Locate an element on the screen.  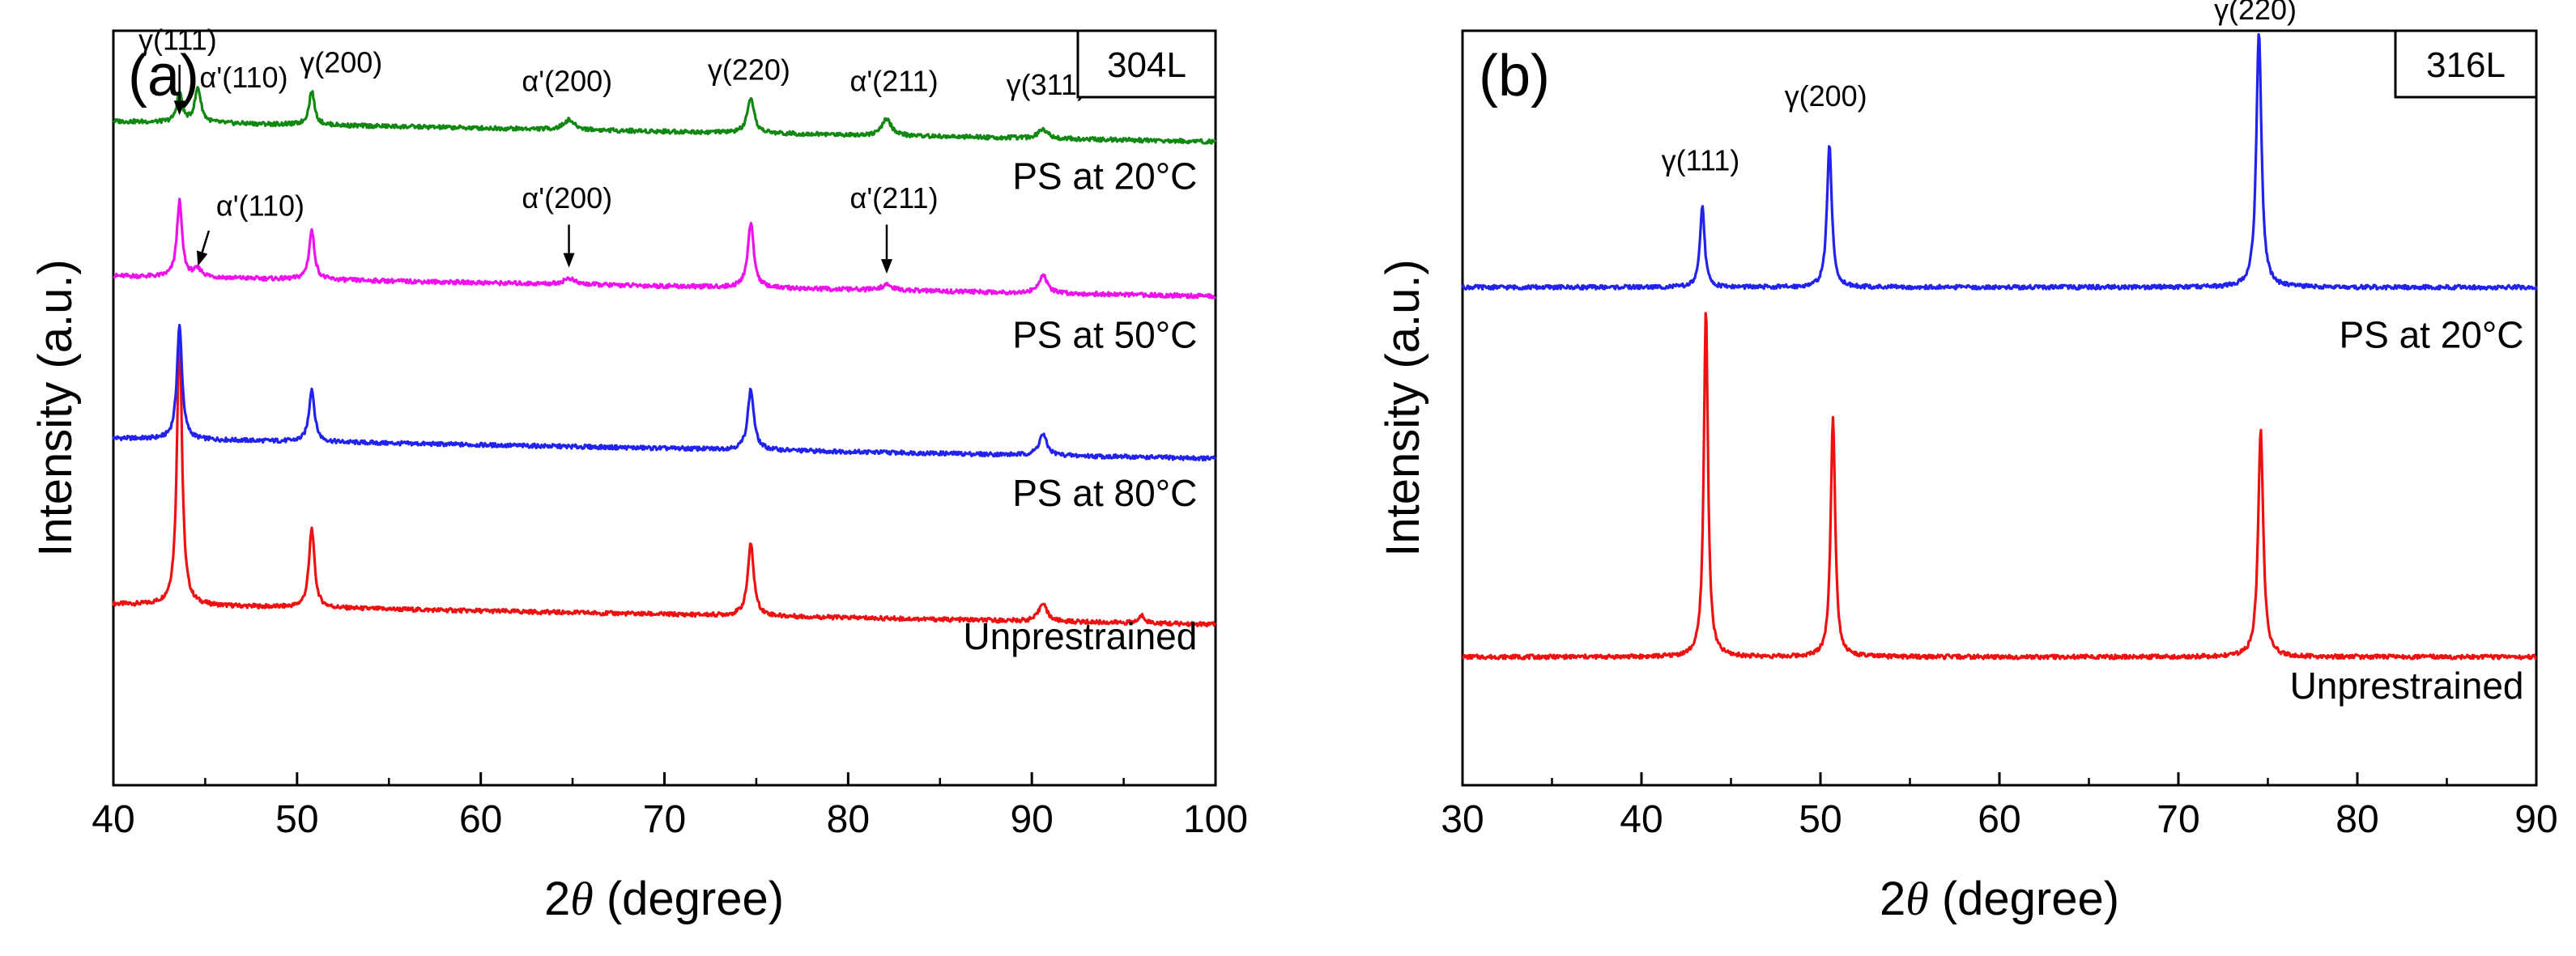
peak-label-b-2: γ(220) is located at coordinates (2255, 13).